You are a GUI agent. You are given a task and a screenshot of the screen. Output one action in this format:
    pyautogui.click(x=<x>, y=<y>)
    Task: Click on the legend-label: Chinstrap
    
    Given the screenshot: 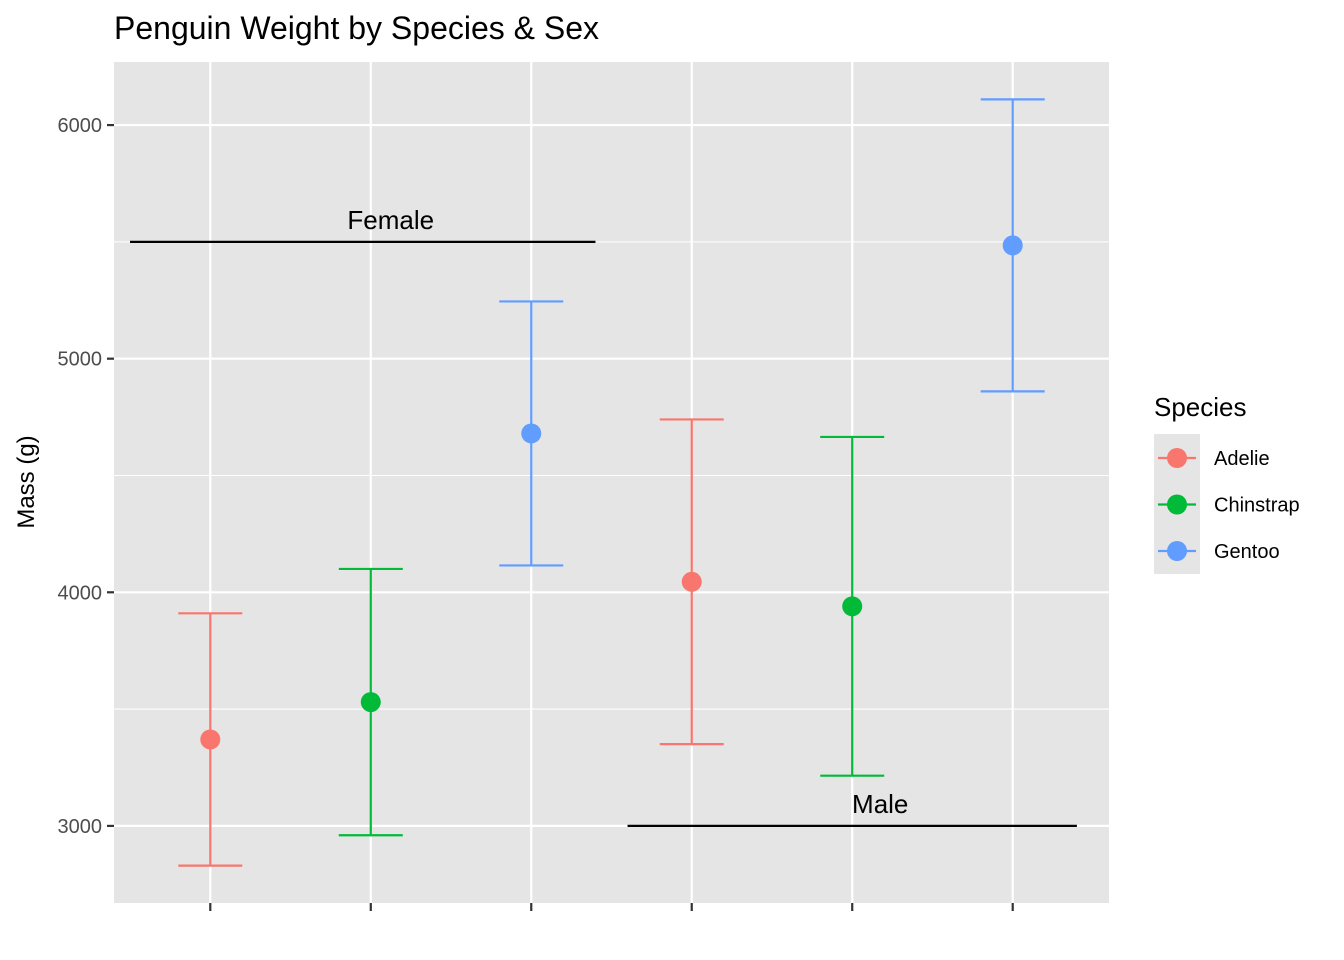 What is the action you would take?
    pyautogui.click(x=1257, y=506)
    